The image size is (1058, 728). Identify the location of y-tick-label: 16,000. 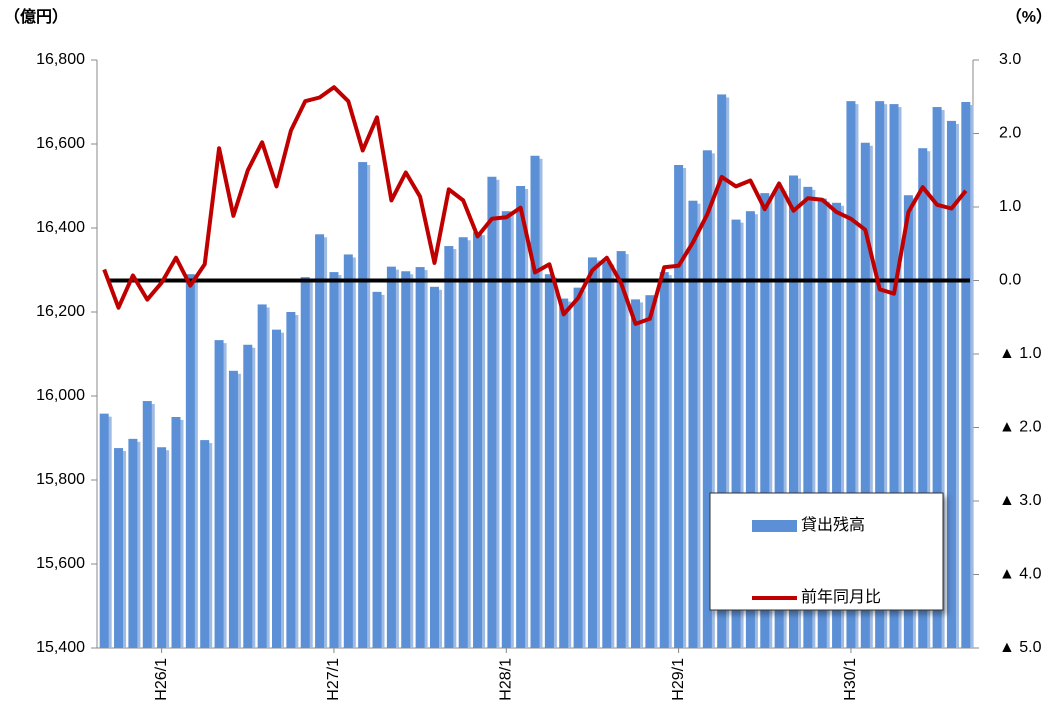
(60, 395).